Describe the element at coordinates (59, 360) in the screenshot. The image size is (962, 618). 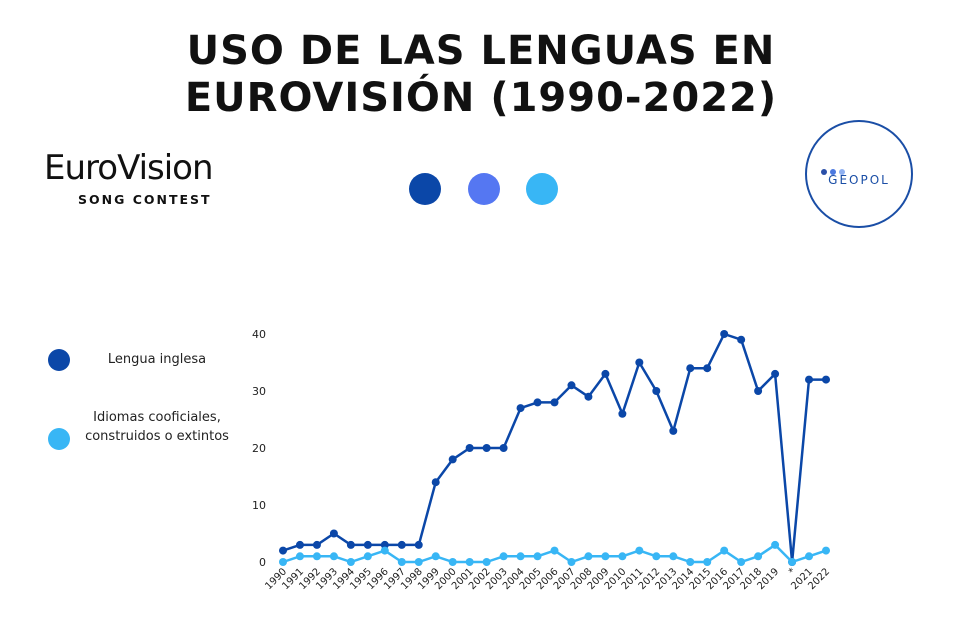
I see `legend-swatch-english` at that location.